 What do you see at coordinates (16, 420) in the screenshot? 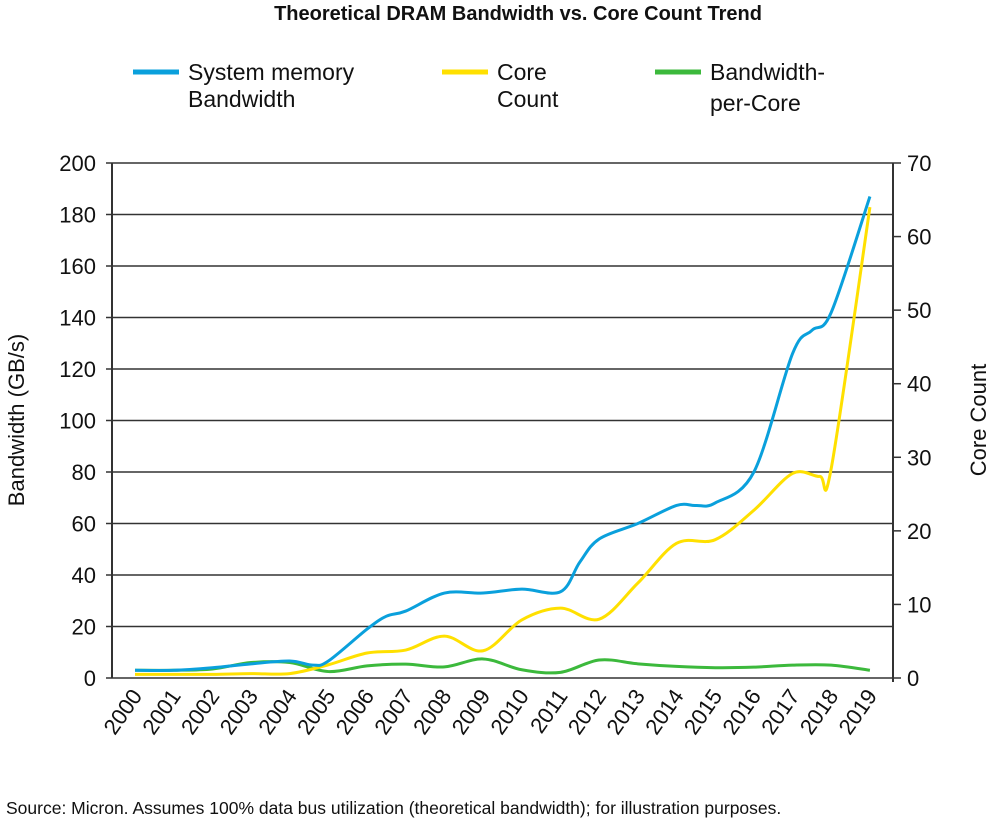
I see `y-axis-label: Bandwidth (GB/s)` at bounding box center [16, 420].